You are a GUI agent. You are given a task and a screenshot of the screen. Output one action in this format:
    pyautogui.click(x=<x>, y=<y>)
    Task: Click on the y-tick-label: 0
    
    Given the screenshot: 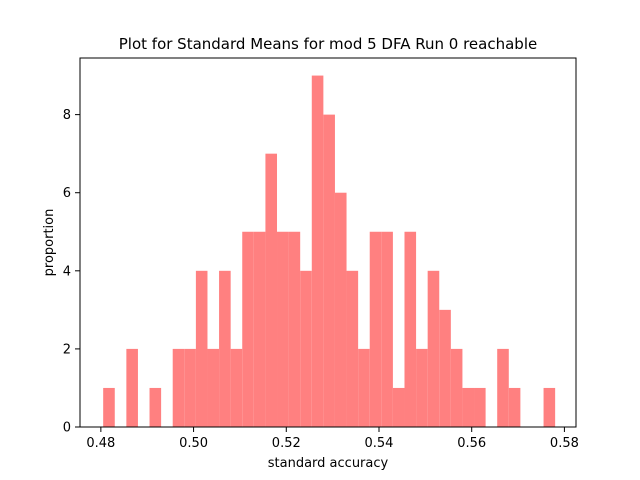 What is the action you would take?
    pyautogui.click(x=67, y=428)
    